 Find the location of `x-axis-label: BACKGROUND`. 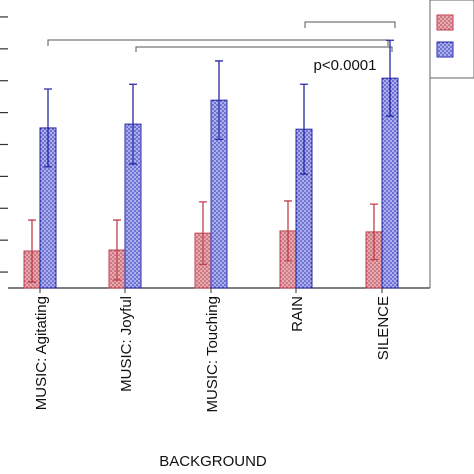

x-axis-label: BACKGROUND is located at coordinates (213, 461).